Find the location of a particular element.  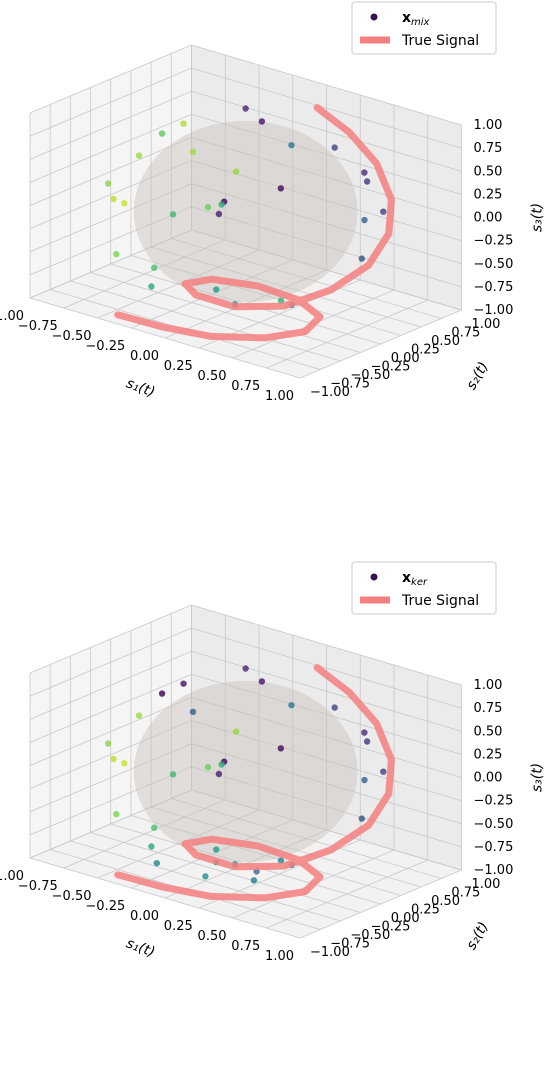

y-tick-label: 0.00 is located at coordinates (405, 358).